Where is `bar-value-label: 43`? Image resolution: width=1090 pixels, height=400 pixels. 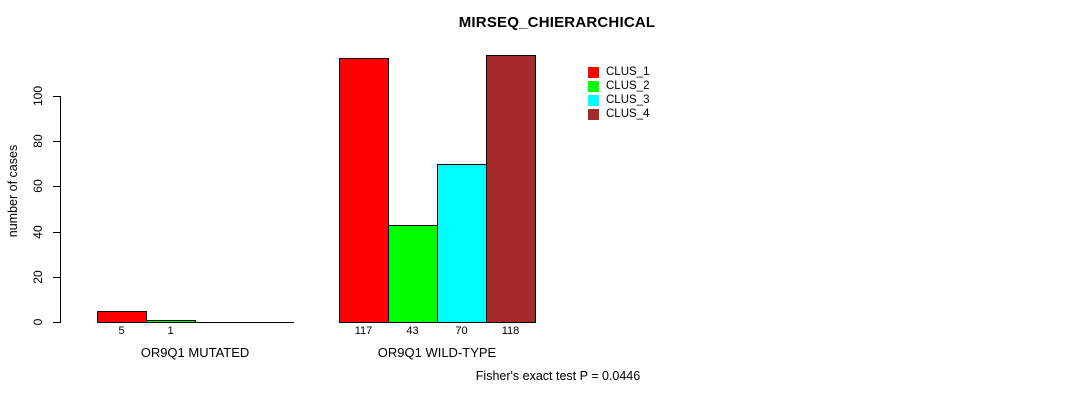
bar-value-label: 43 is located at coordinates (412, 331).